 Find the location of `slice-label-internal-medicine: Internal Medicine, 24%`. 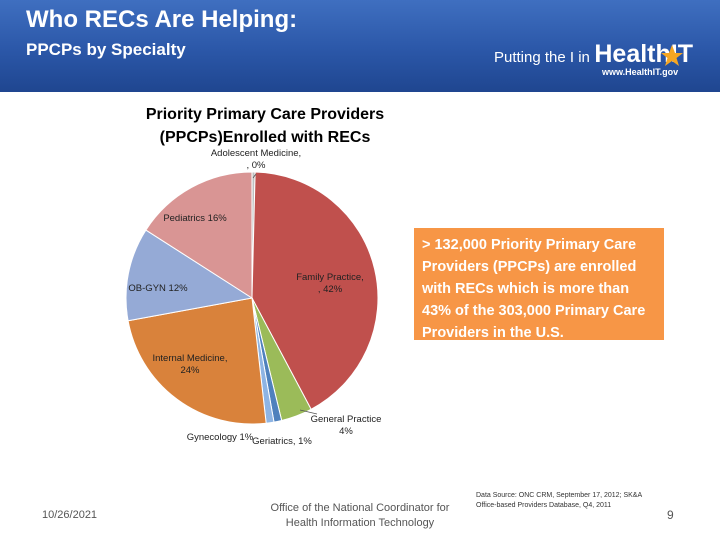

slice-label-internal-medicine: Internal Medicine, 24% is located at coordinates (190, 364).